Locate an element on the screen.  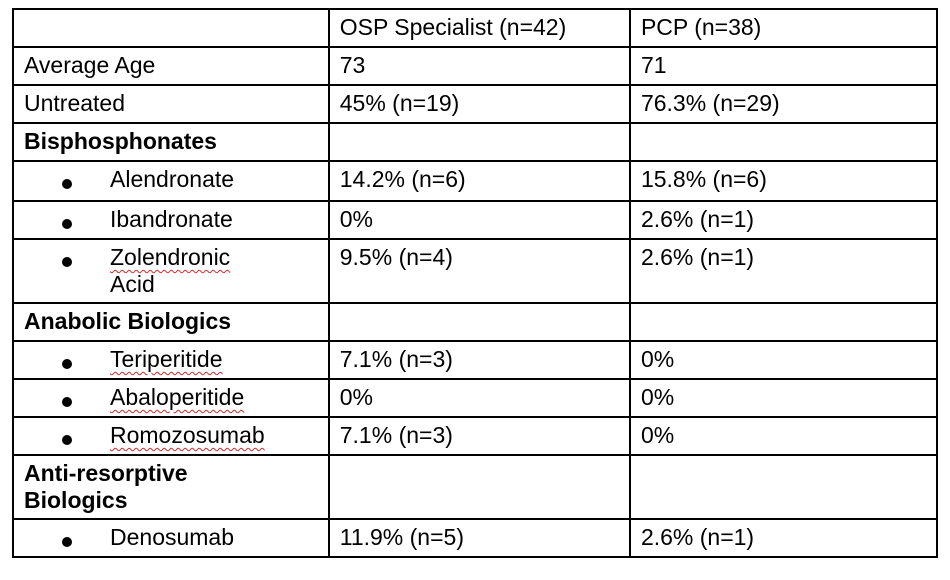
sub-item-cell: Ibandronate is located at coordinates (171, 220).